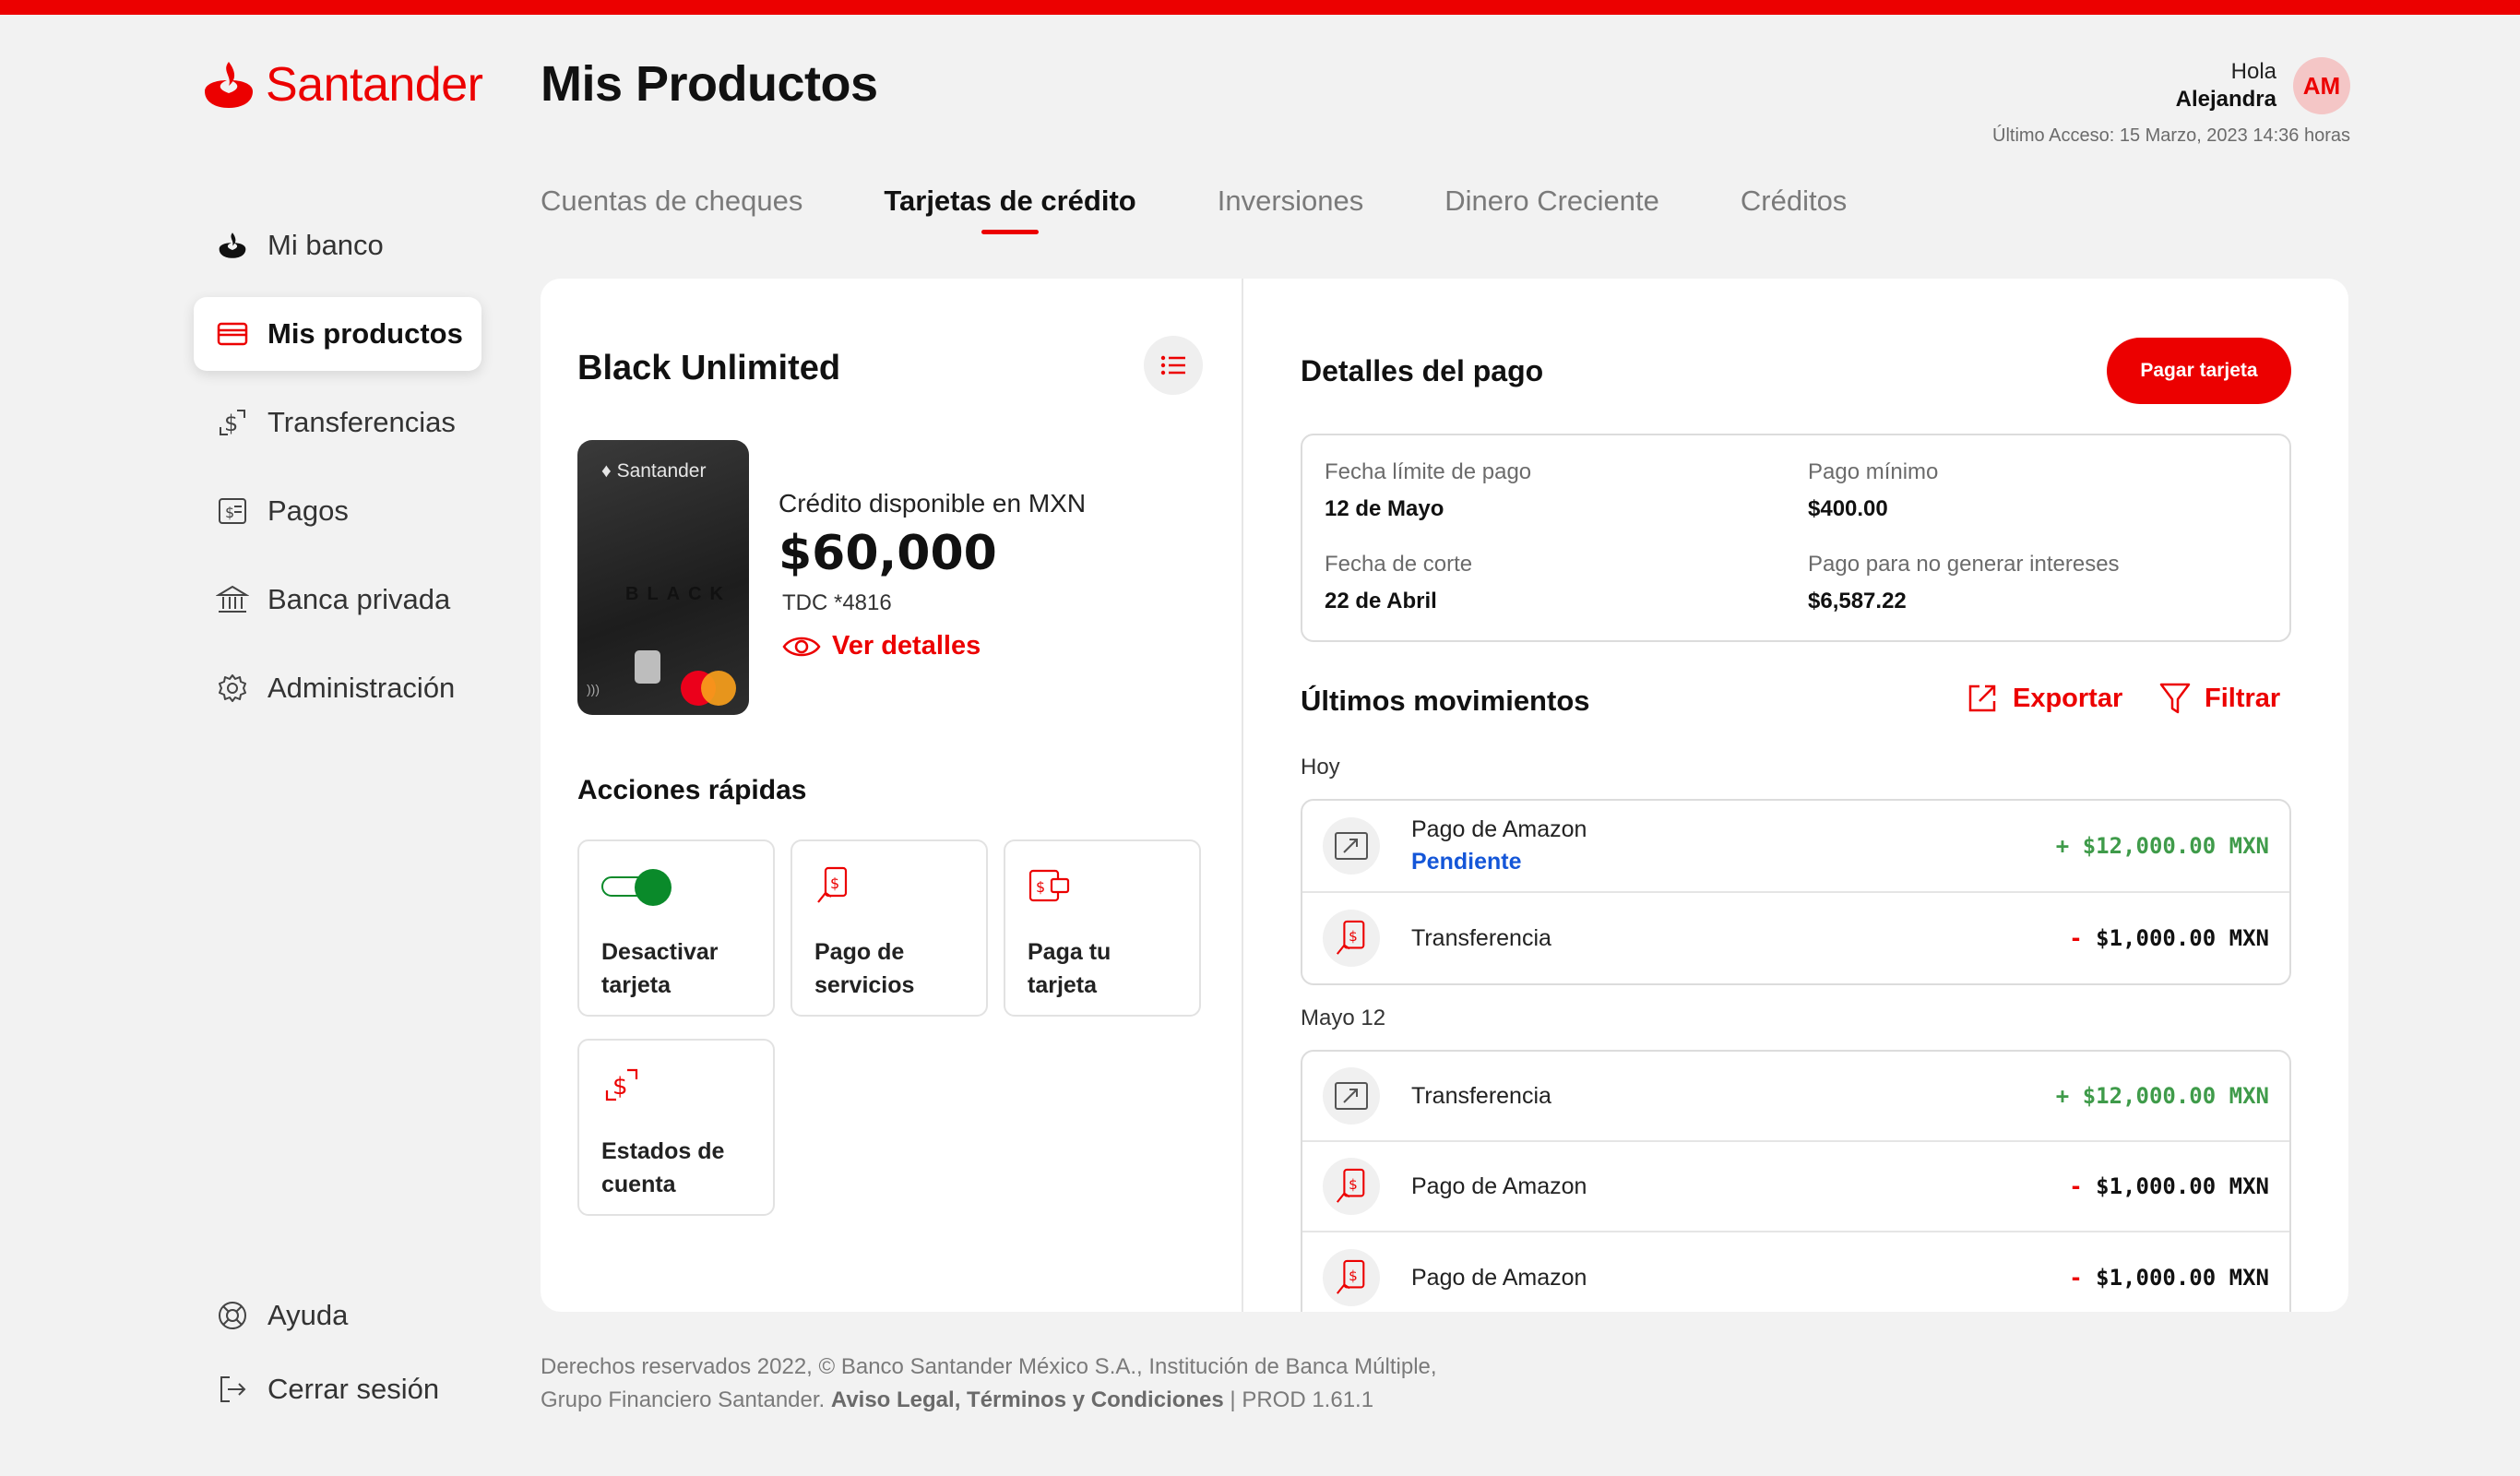  Describe the element at coordinates (2169, 938) in the screenshot. I see `movement-amount: - $1,000.00 MXN` at that location.